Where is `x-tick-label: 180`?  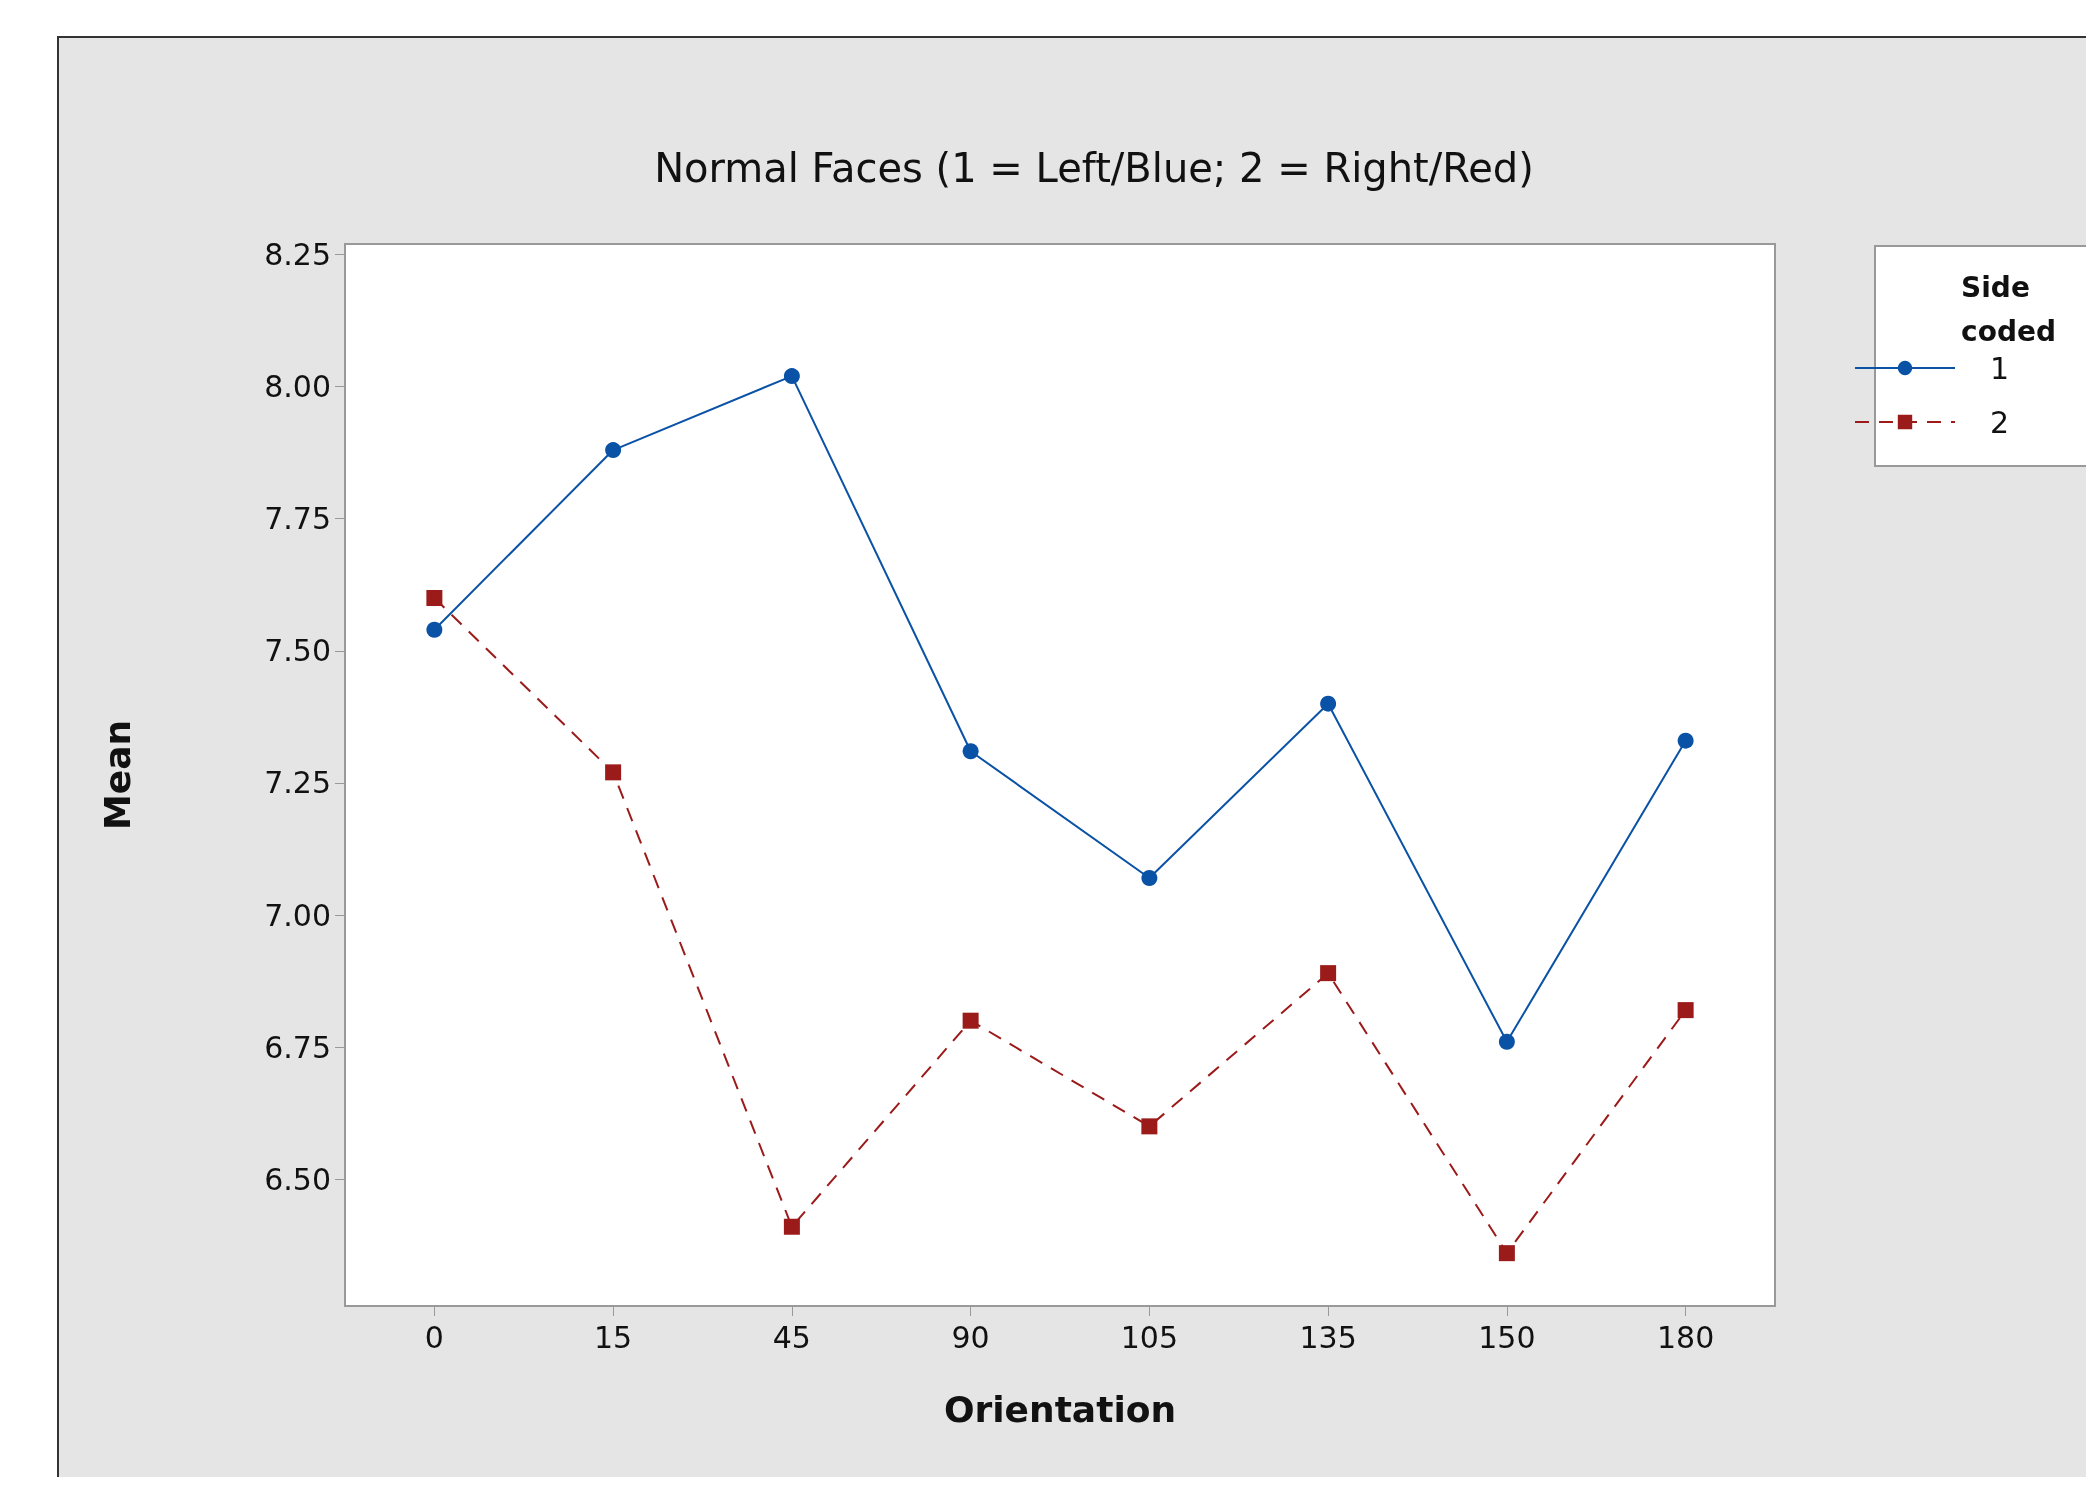 x-tick-label: 180 is located at coordinates (1685, 1337).